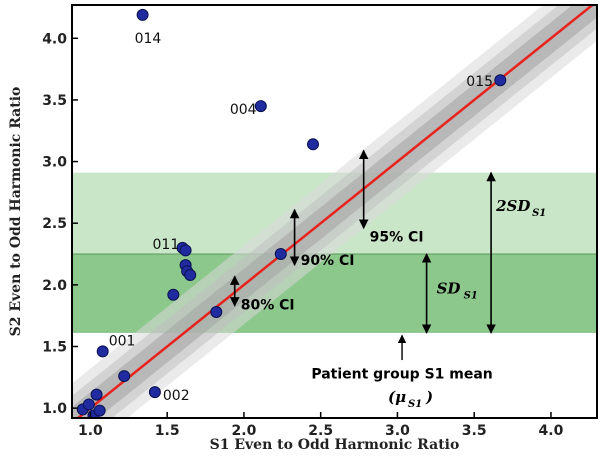 This screenshot has height=460, width=605. I want to click on sd-label: SD, so click(449, 288).